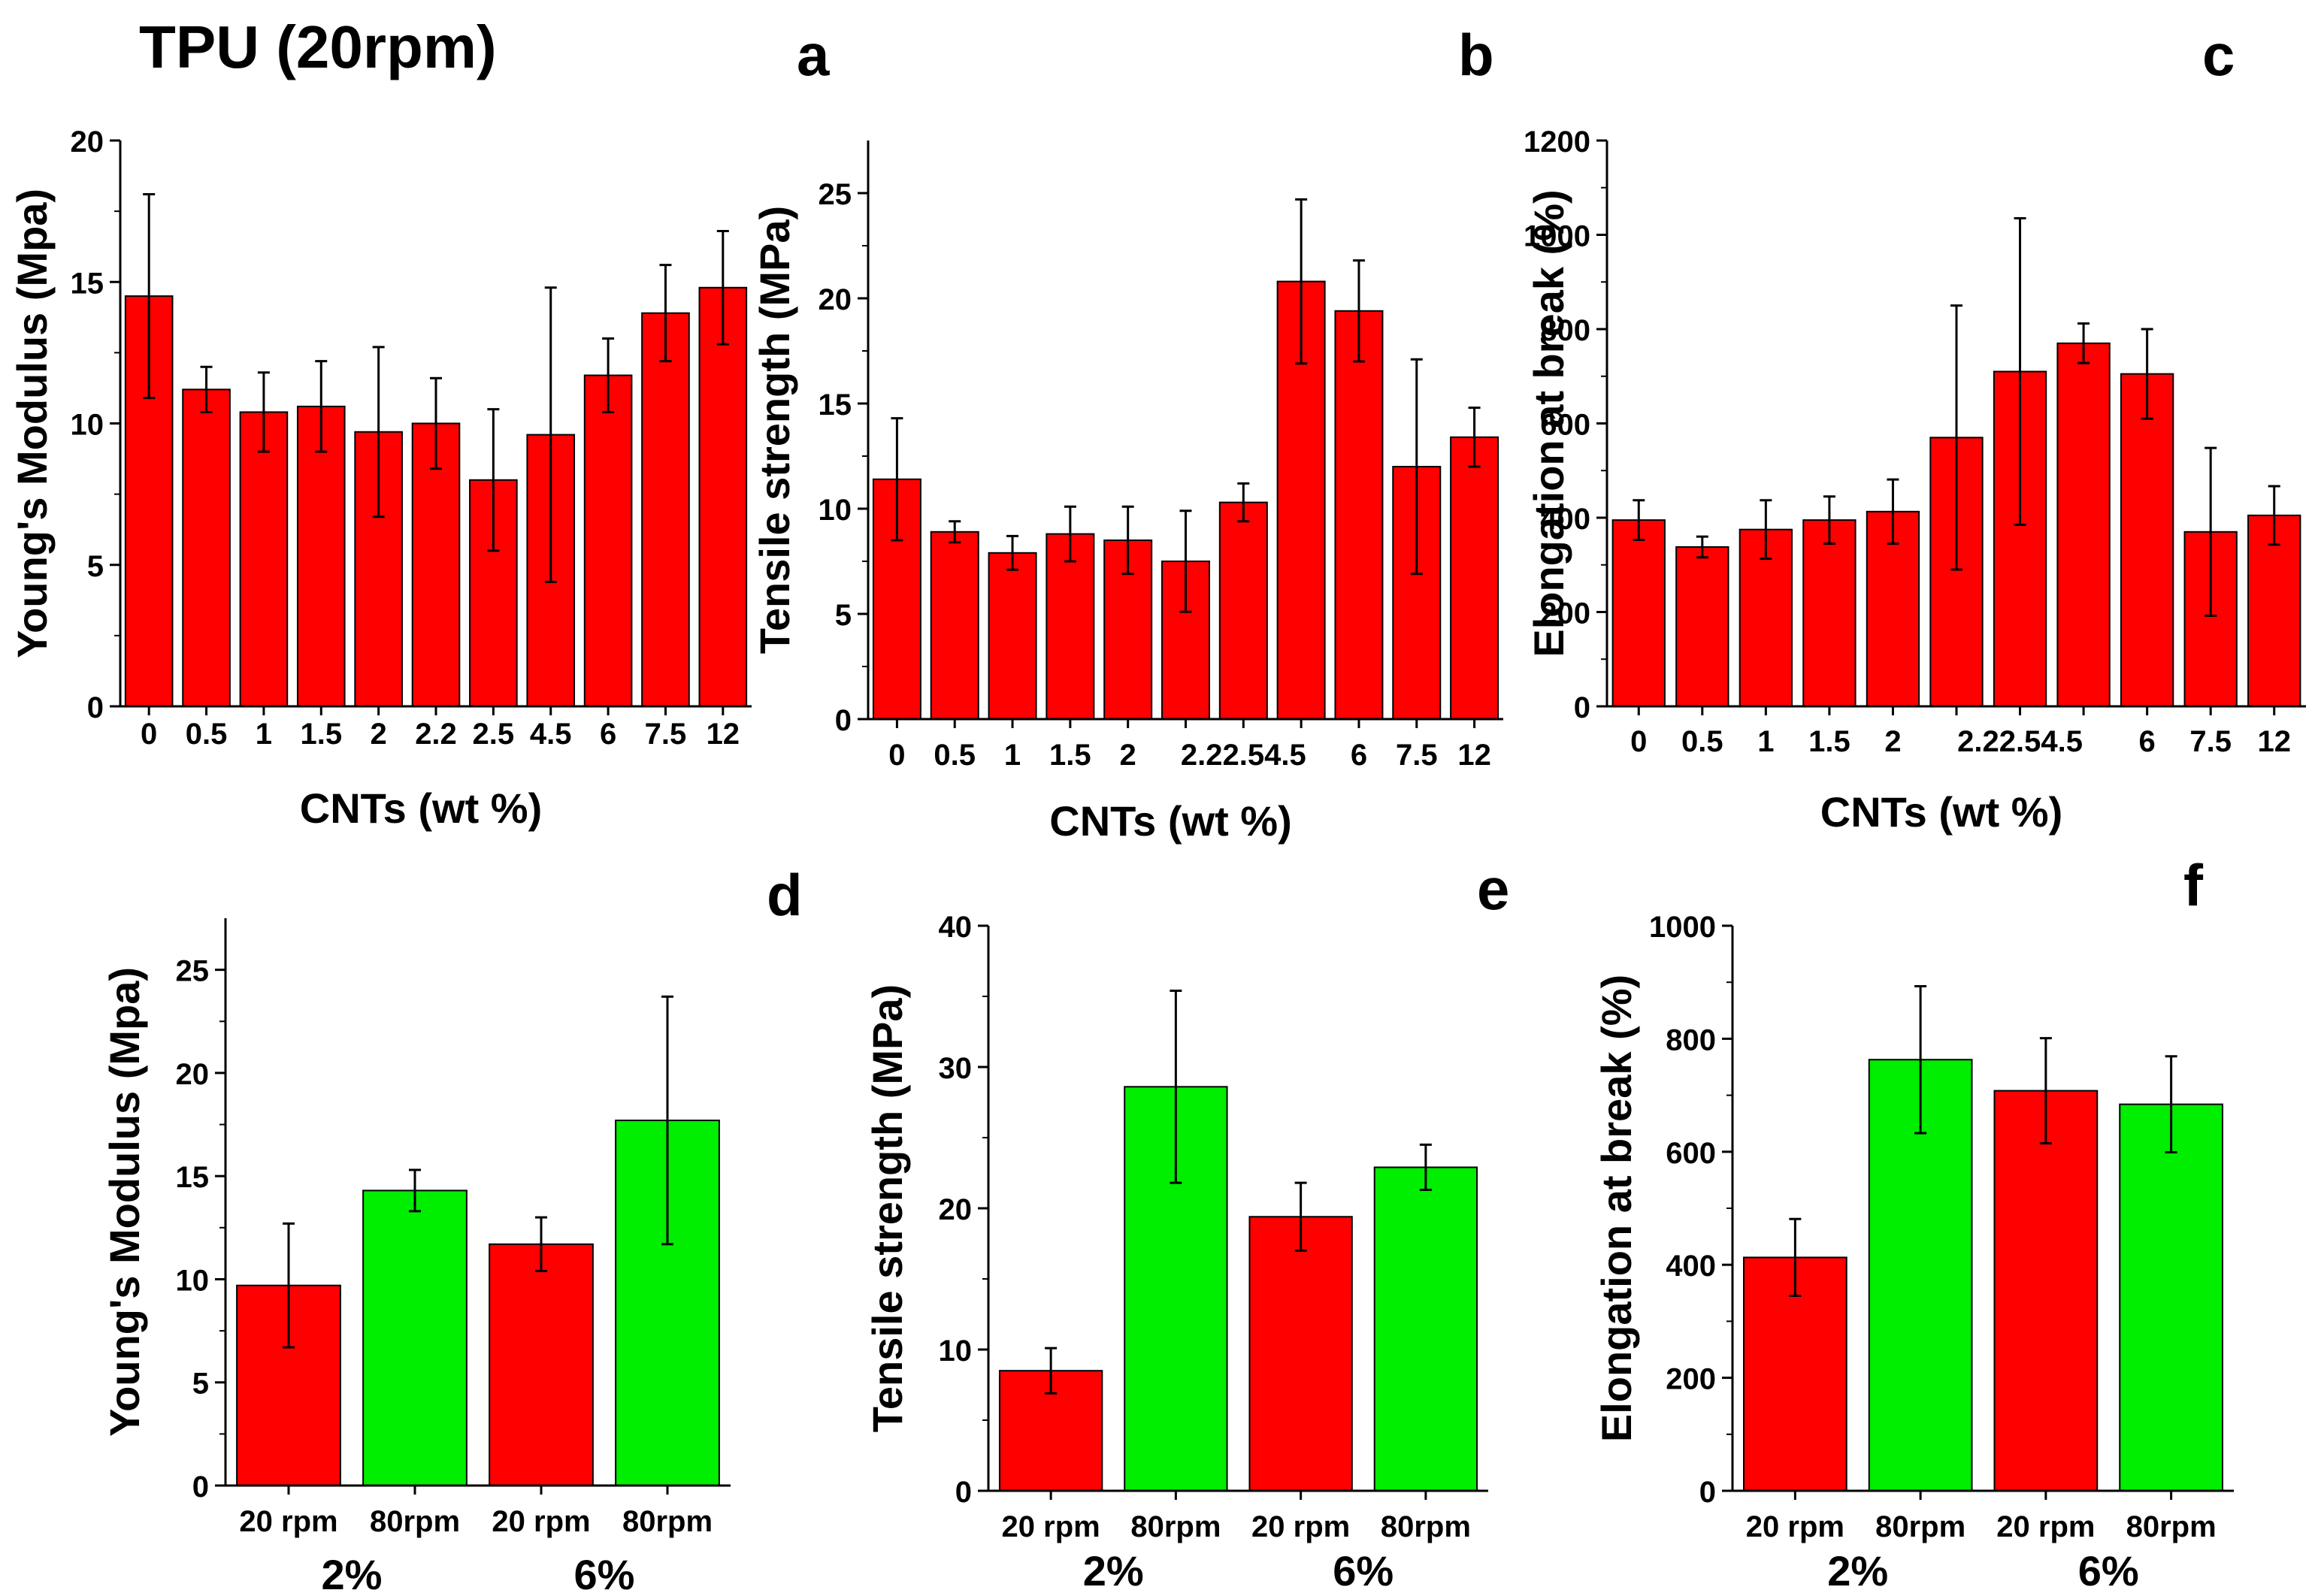 This screenshot has height=1596, width=2318. What do you see at coordinates (785, 895) in the screenshot?
I see `panel-letter: d` at bounding box center [785, 895].